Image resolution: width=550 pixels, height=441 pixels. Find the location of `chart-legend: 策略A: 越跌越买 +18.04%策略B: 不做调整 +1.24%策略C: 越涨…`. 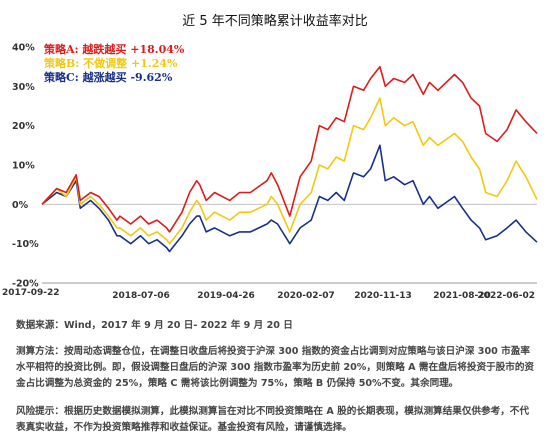

chart-legend: 策略A: 越跌越买 +18.04%策略B: 不做调整 +1.24%策略C: 越涨… is located at coordinates (114, 63).